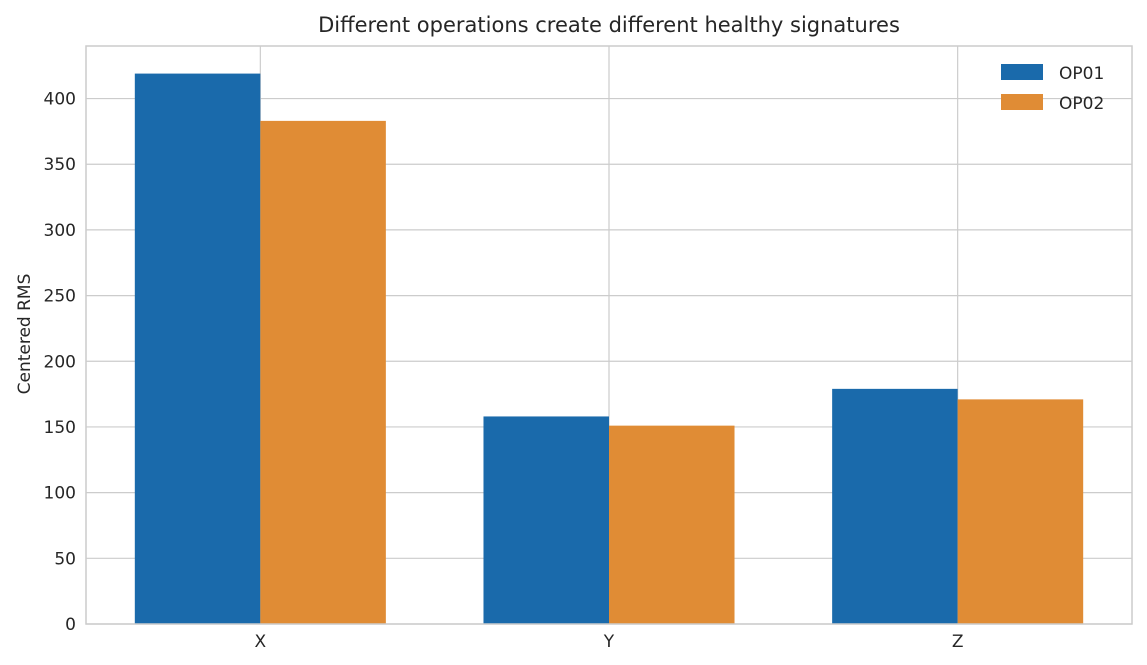  What do you see at coordinates (672, 524) in the screenshot?
I see `bar-op02-y` at bounding box center [672, 524].